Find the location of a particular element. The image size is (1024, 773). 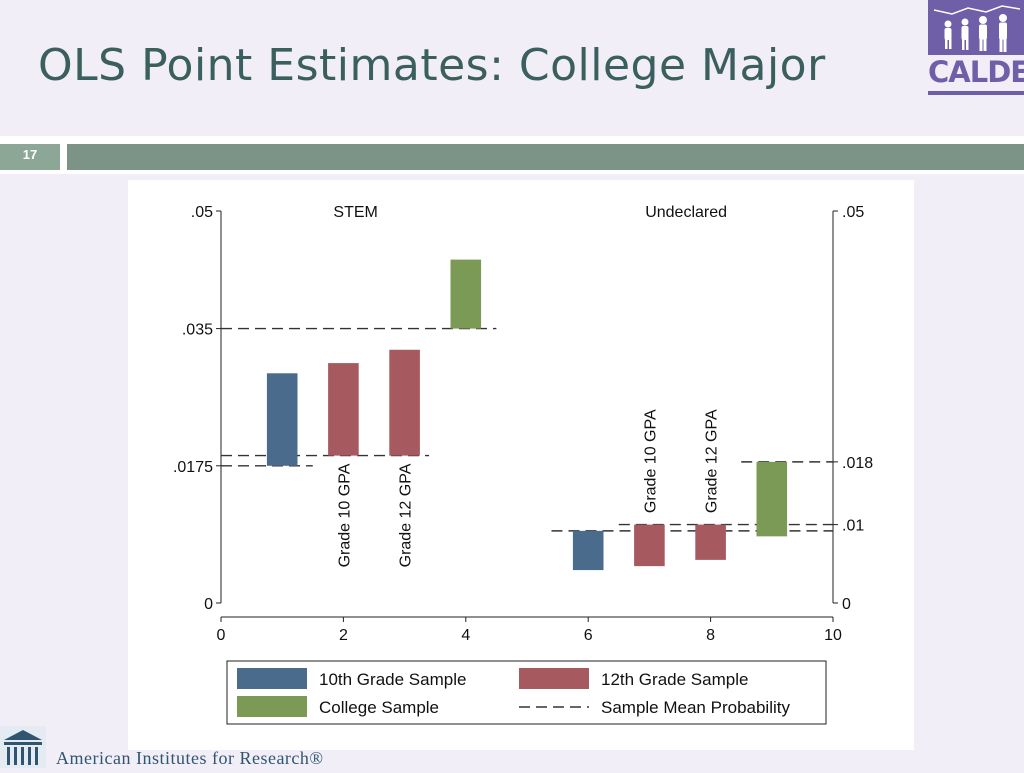

slide-header-bar is located at coordinates (545, 157).